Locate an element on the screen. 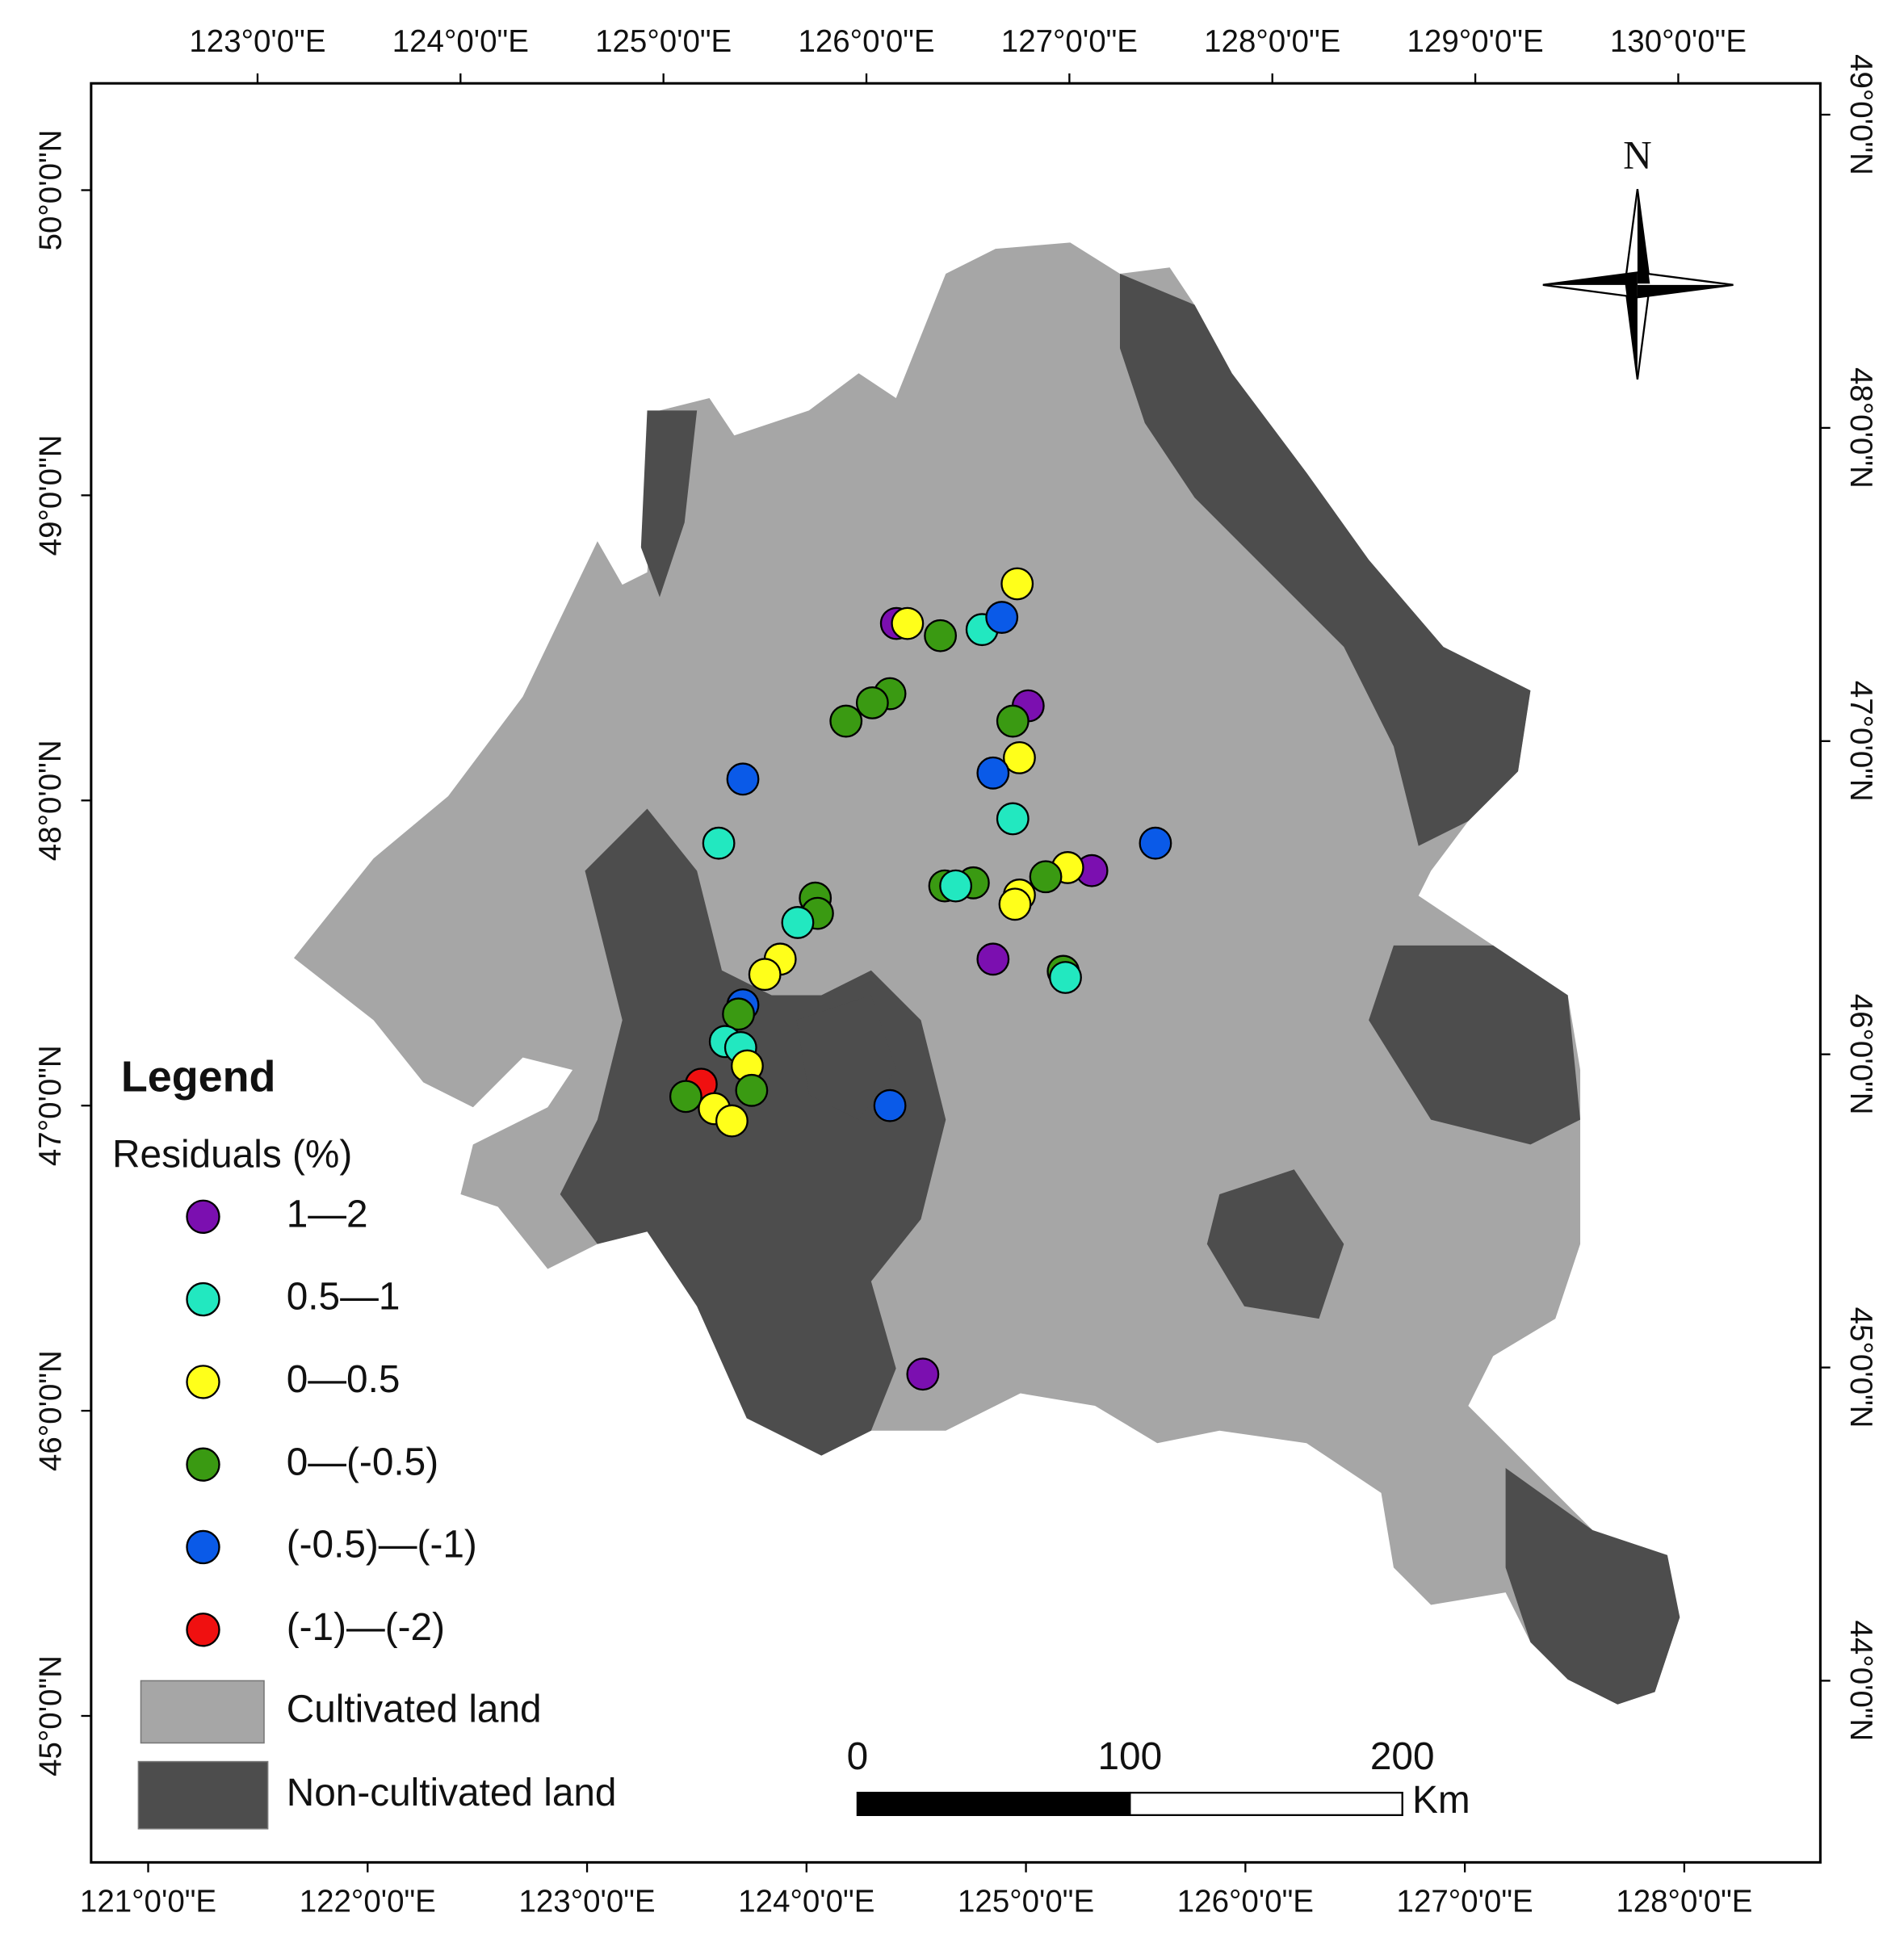 This screenshot has width=1904, height=1942. y-tick-label: 50°0'0"N is located at coordinates (50, 190).